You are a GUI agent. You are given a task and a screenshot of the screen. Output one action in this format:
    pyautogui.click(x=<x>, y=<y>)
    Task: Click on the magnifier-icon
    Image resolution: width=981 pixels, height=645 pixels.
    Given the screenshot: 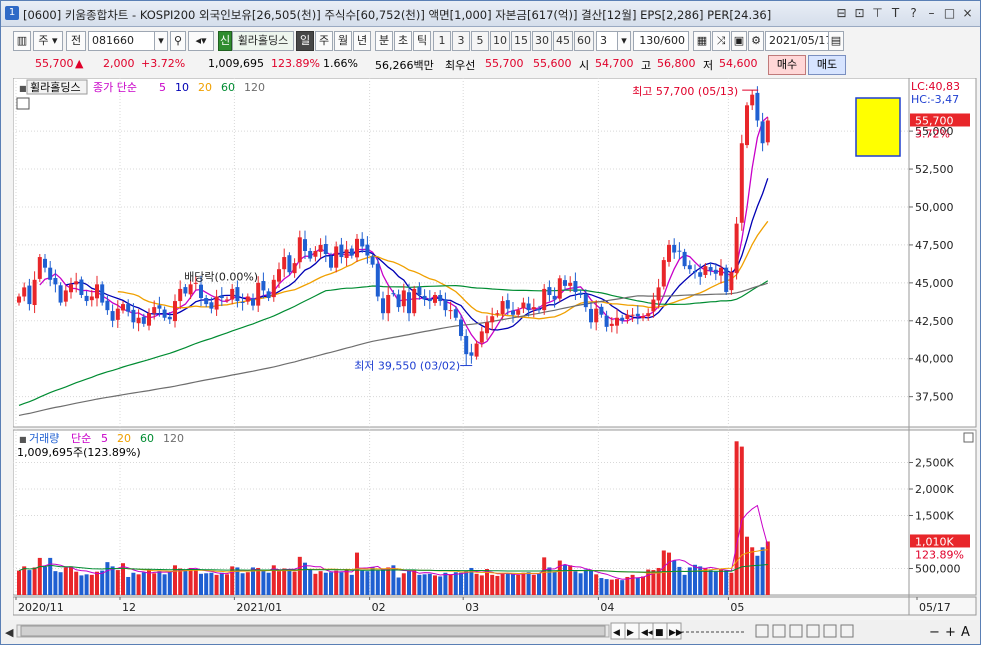 What is the action you would take?
    pyautogui.click(x=847, y=631)
    